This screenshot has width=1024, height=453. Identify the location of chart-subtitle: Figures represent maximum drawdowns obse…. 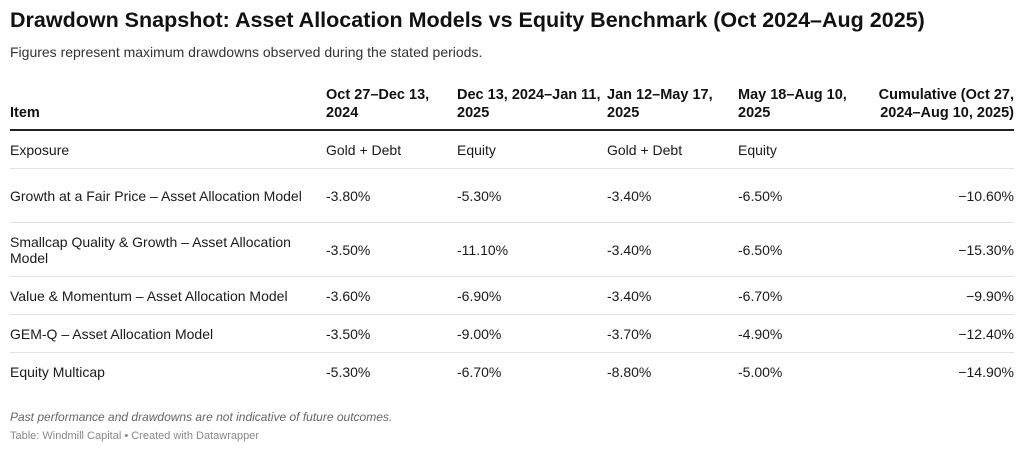
(246, 52).